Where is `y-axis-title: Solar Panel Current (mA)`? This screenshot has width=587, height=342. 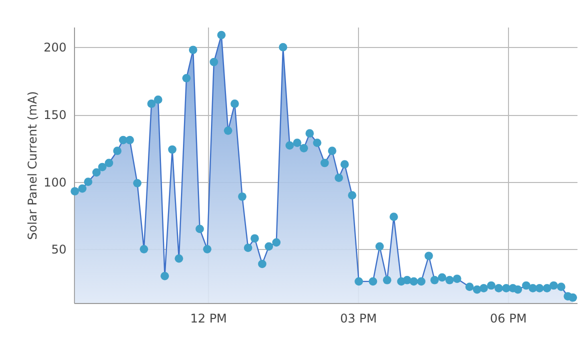 y-axis-title: Solar Panel Current (mA) is located at coordinates (33, 165).